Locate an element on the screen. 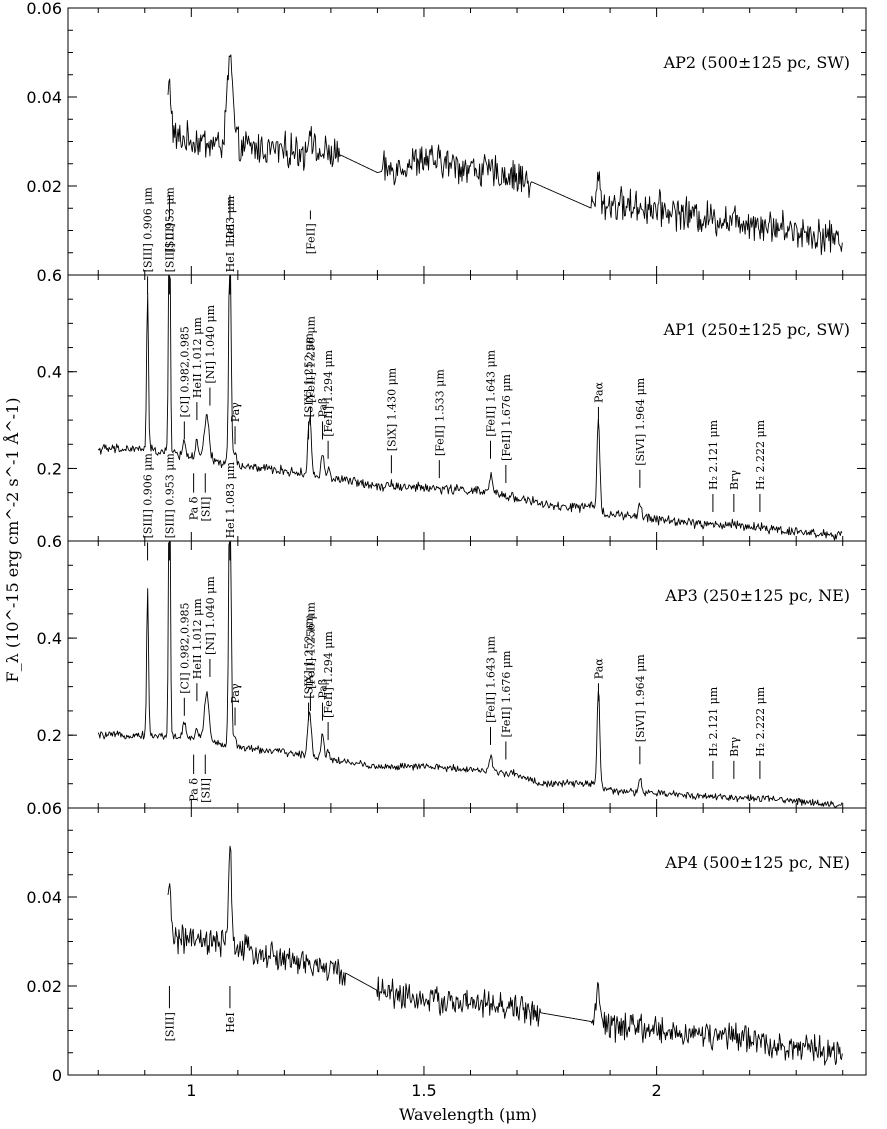 Image resolution: width=887 pixels, height=1129 pixels. line-annotation: Brγ is located at coordinates (734, 491).